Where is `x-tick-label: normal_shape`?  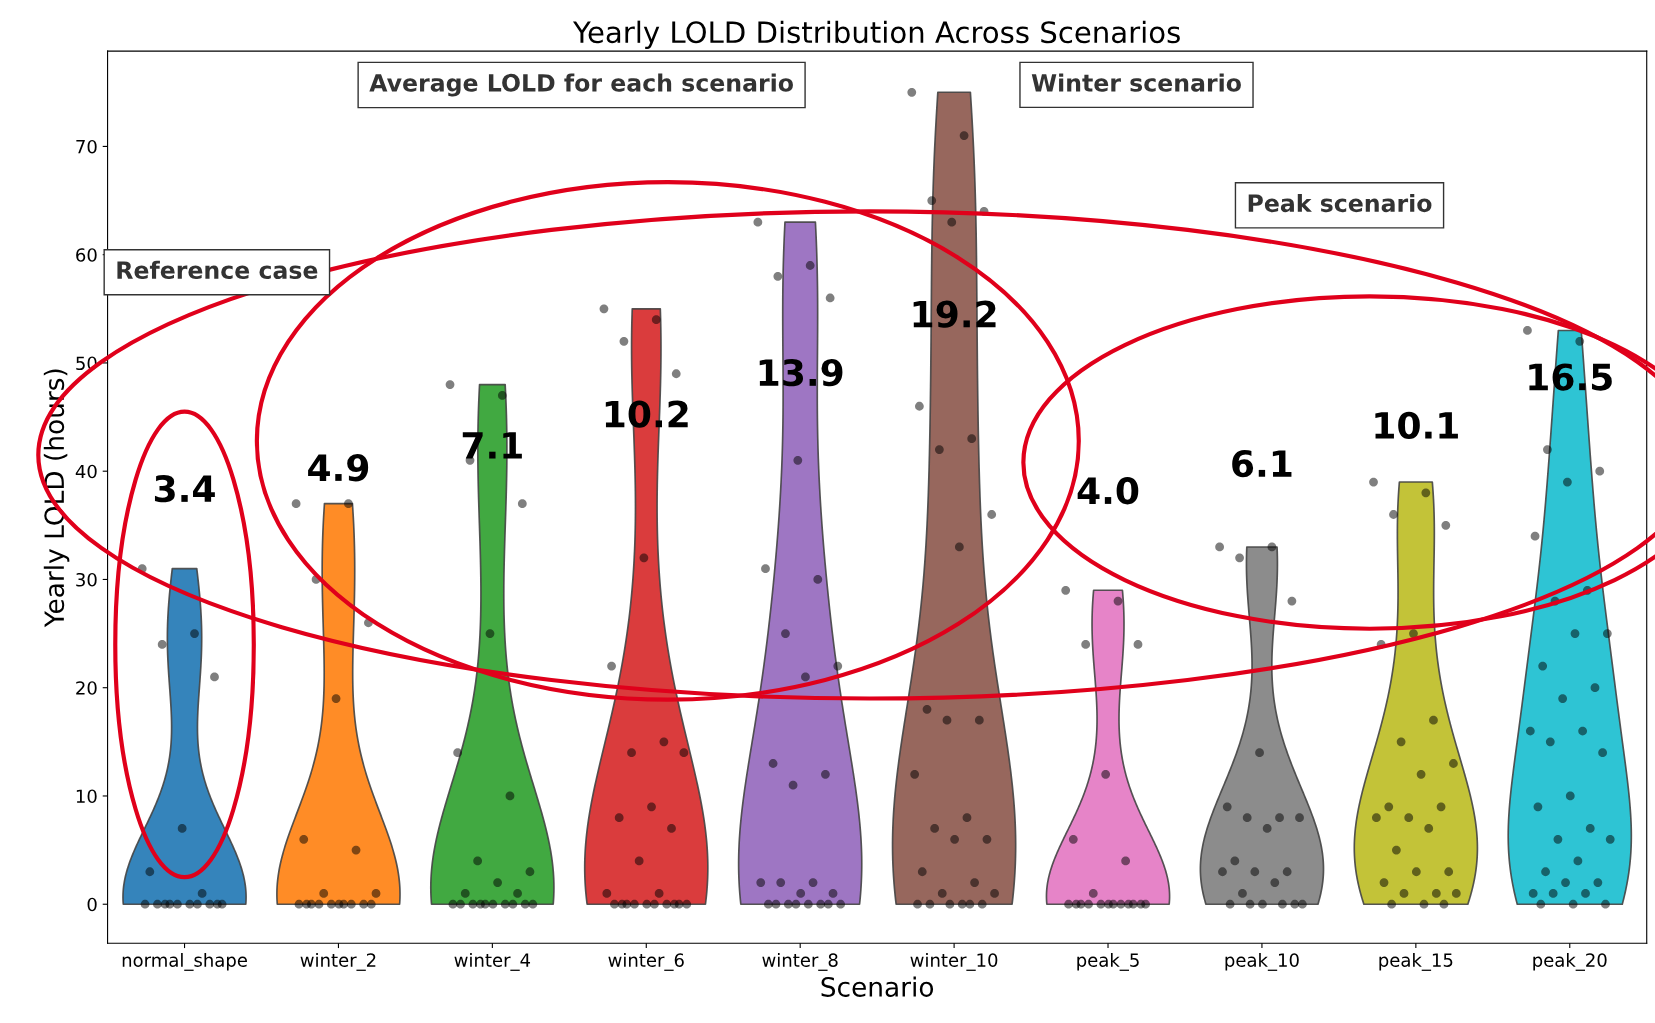
x-tick-label: normal_shape is located at coordinates (184, 961).